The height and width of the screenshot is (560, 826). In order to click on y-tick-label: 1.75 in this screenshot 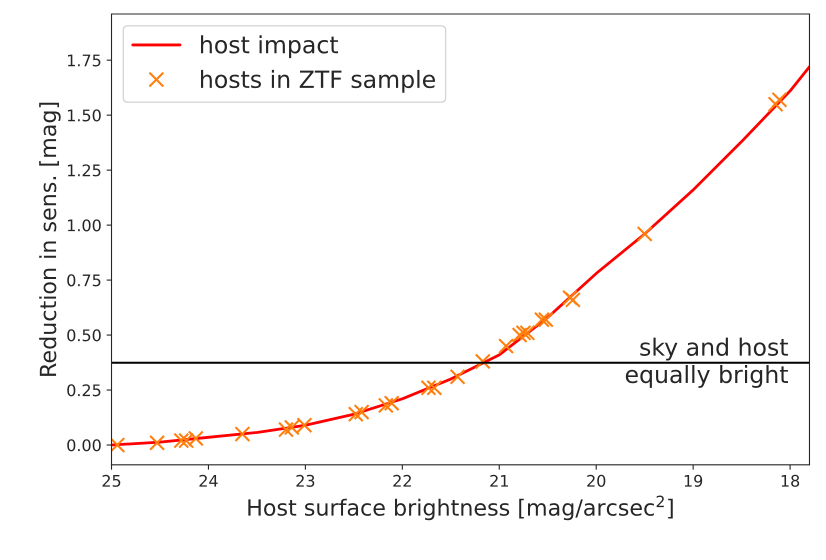, I will do `click(84, 60)`.